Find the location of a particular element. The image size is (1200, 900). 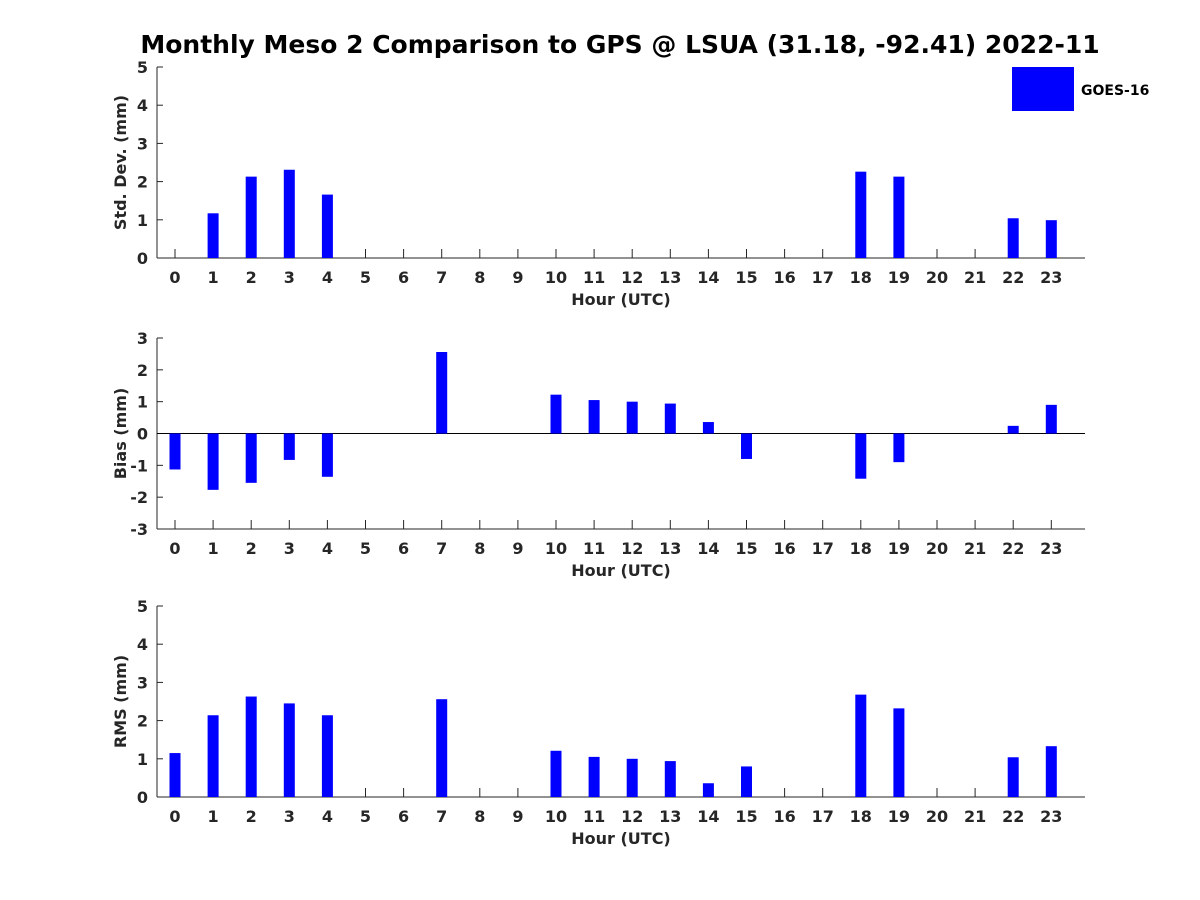

bias-y-axis-label: Bias (mm) is located at coordinates (120, 434).